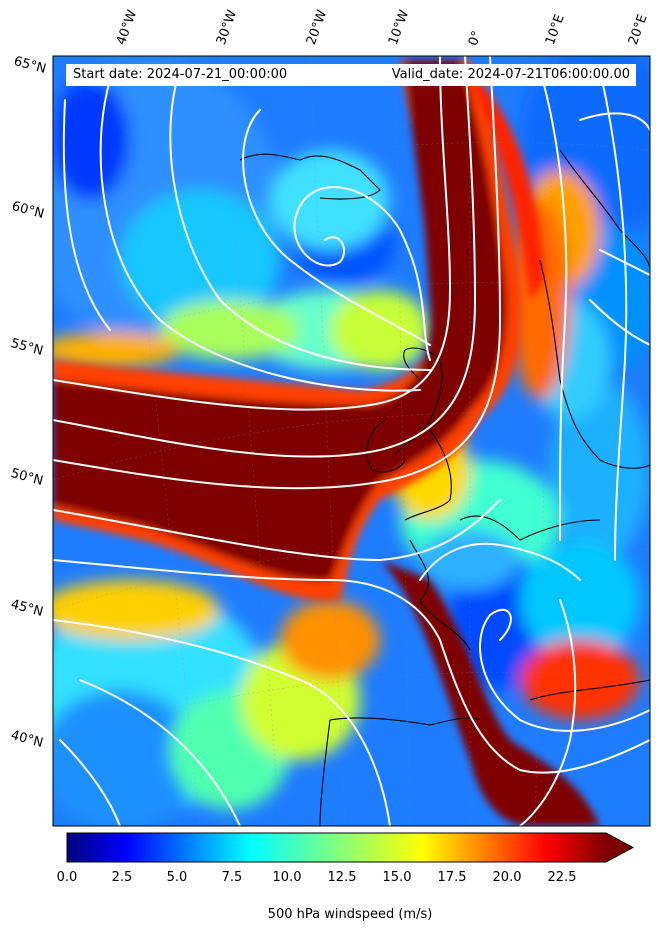 The width and height of the screenshot is (659, 936). Describe the element at coordinates (397, 877) in the screenshot. I see `colorbar-tick: 15.0` at that location.